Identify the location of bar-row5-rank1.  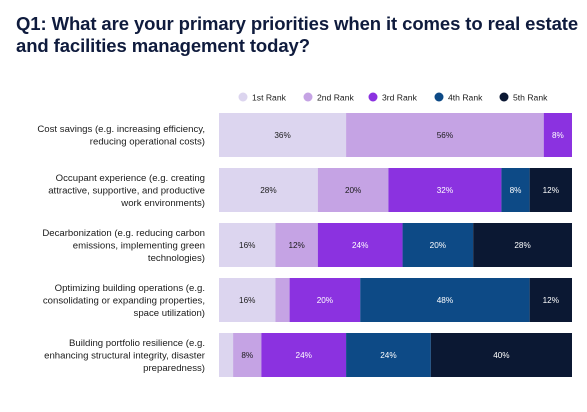
(226, 355).